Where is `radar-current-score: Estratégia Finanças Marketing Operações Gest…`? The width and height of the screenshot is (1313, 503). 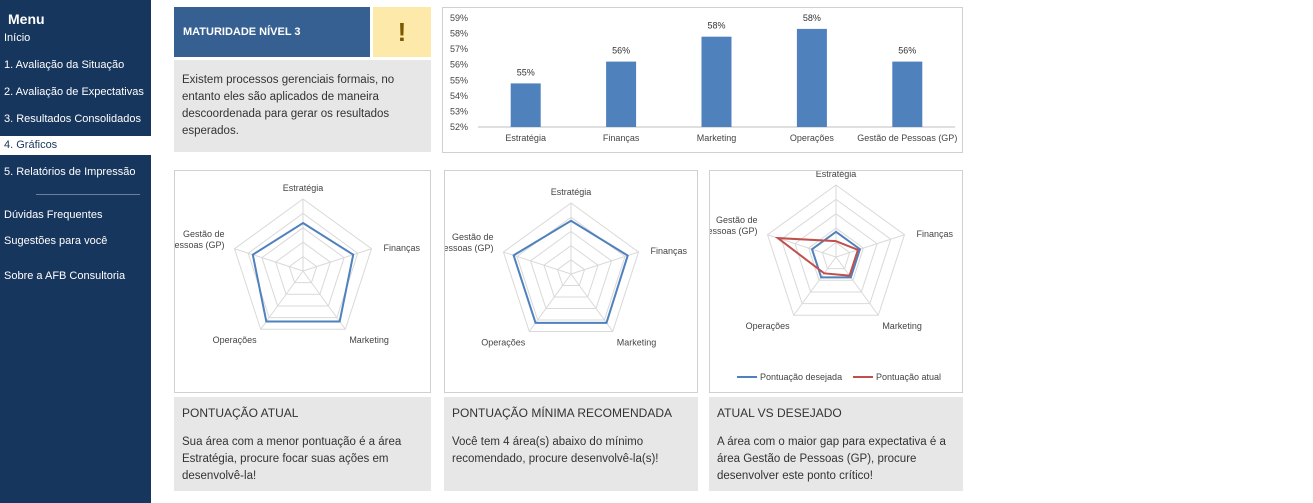 radar-current-score: Estratégia Finanças Marketing Operações Gest… is located at coordinates (302, 281).